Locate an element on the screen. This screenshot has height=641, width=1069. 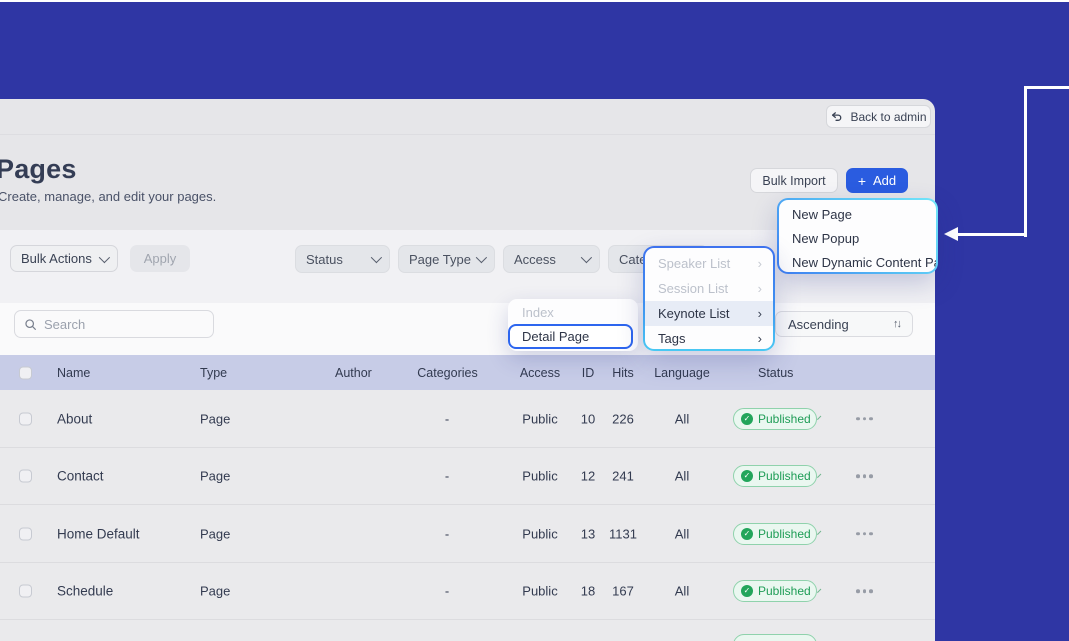
back-to-admin-button: Back to admin is located at coordinates (878, 116).